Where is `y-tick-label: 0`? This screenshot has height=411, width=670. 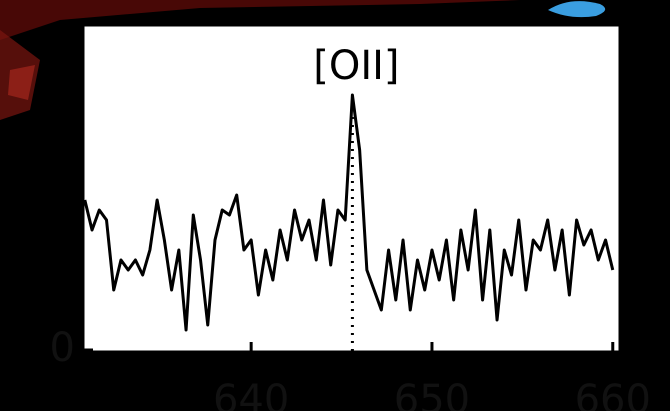 y-tick-label: 0 is located at coordinates (62, 348).